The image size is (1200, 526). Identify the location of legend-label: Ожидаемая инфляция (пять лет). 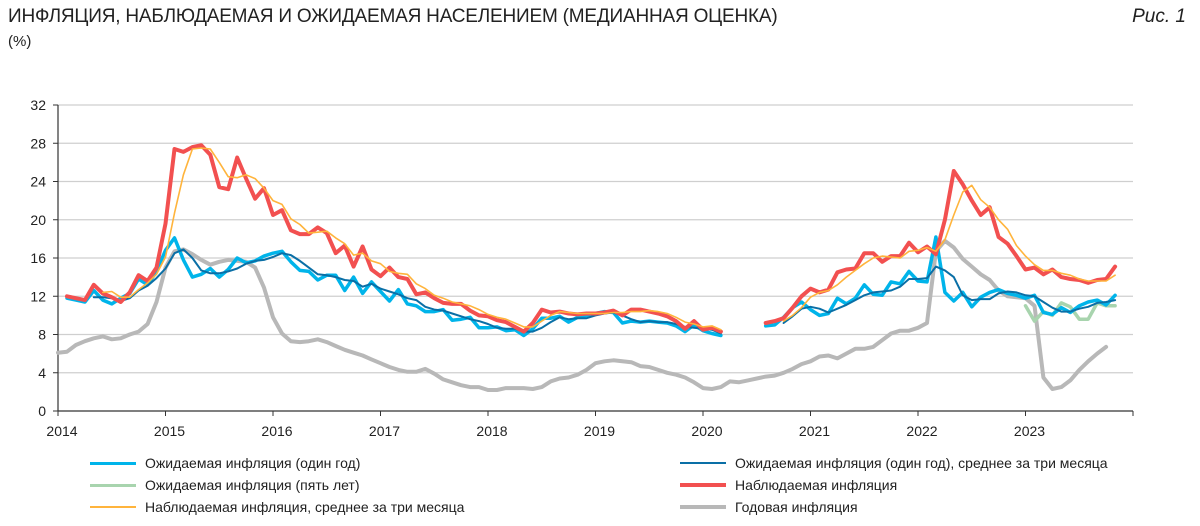
(252, 485).